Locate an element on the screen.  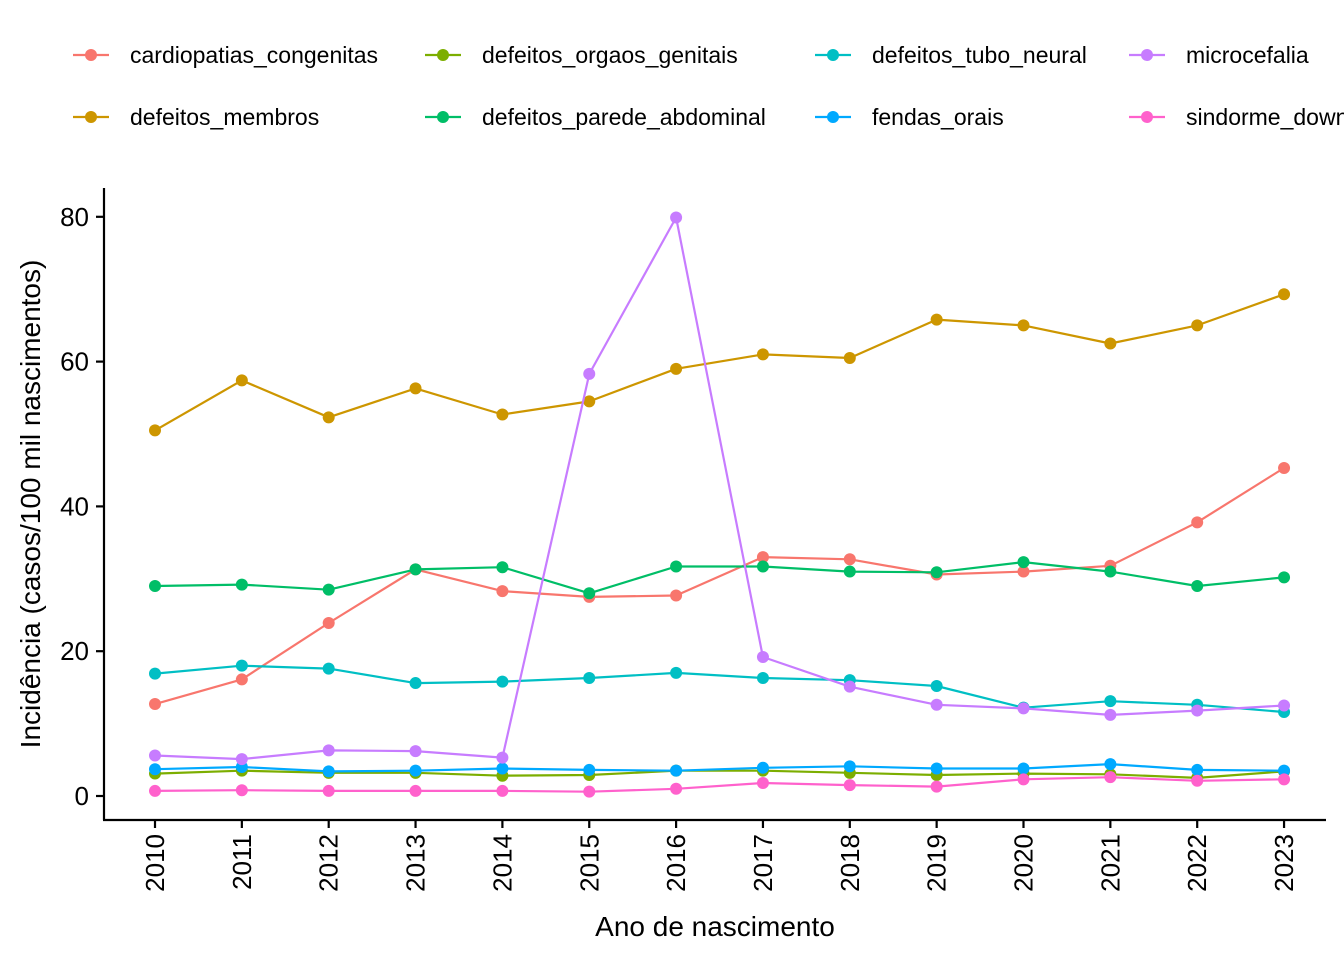
series-defeitos-orgaos-genitais is located at coordinates (720, 774).